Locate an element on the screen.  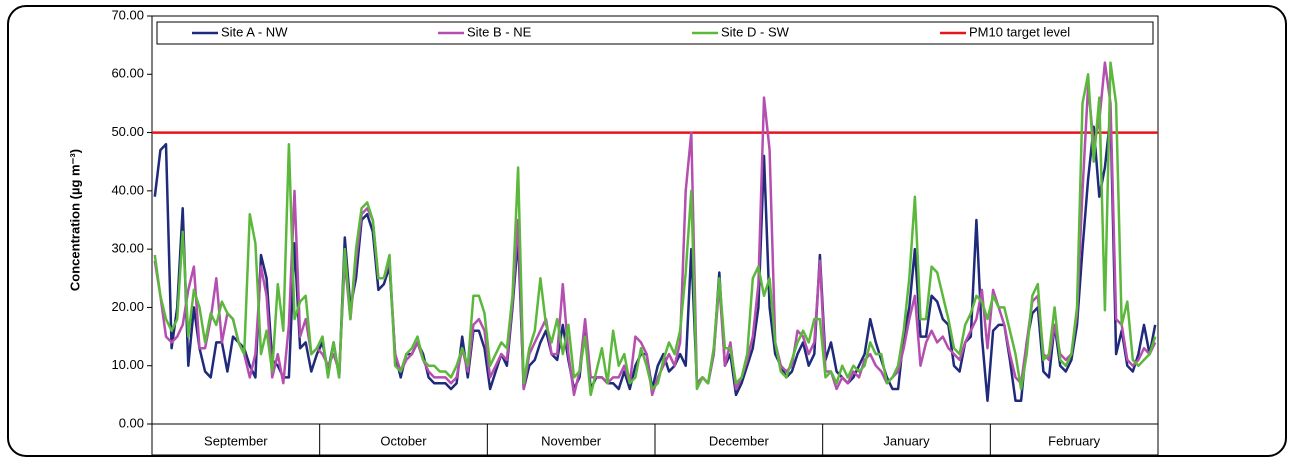
x-tick-label: September is located at coordinates (236, 440).